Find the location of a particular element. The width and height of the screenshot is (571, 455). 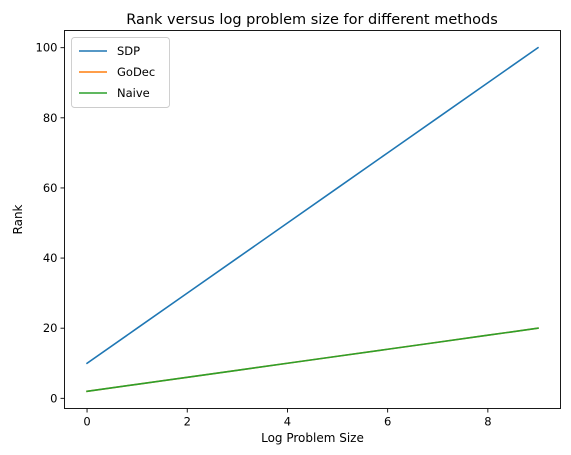

y-tick-label: 80 is located at coordinates (50, 118).